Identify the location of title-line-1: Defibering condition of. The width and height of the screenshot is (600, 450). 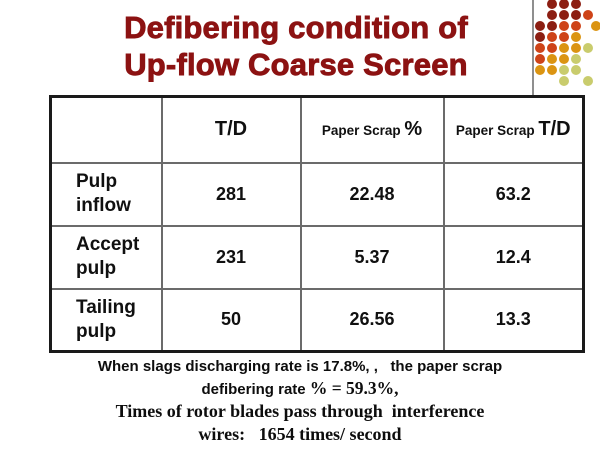
(296, 28).